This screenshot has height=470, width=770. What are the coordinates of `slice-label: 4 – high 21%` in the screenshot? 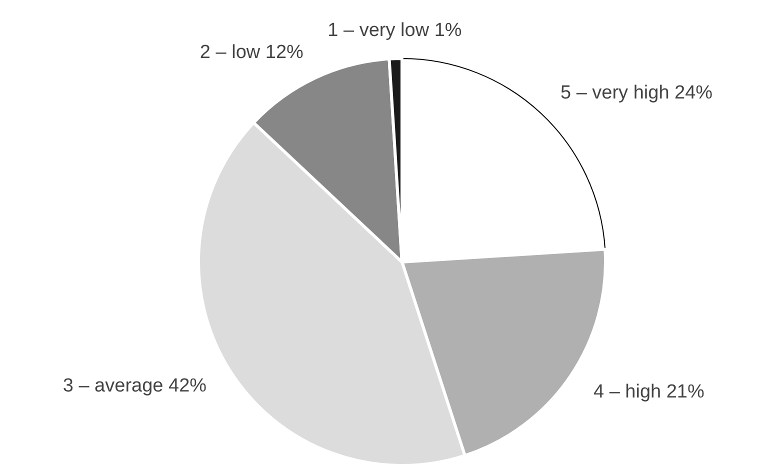 It's located at (648, 391).